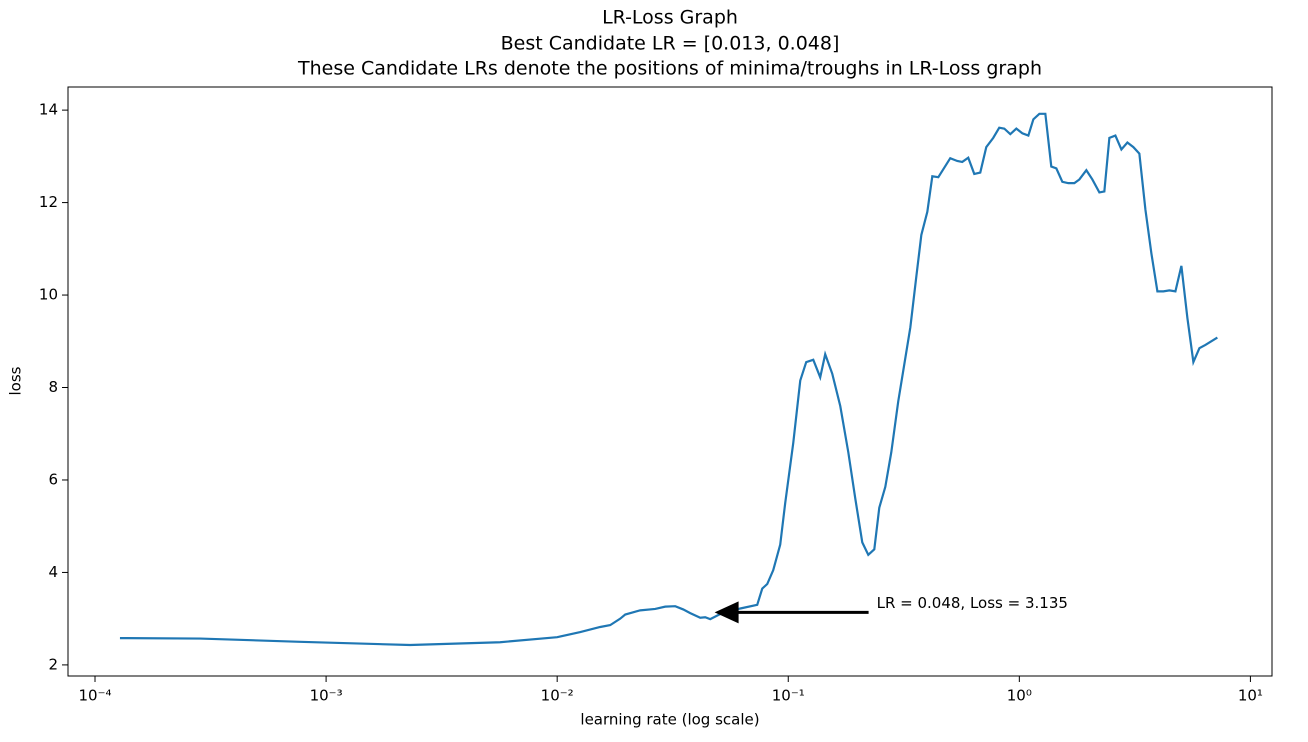 Image resolution: width=1308 pixels, height=742 pixels. I want to click on y-tick-label: 2, so click(53, 664).